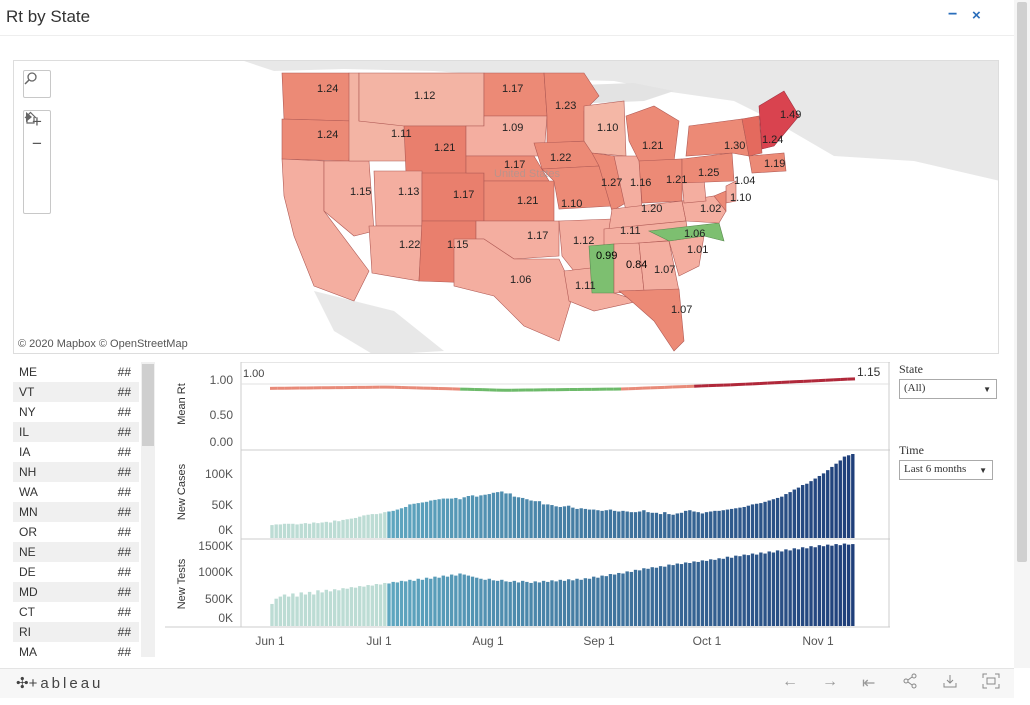  I want to click on state-list-row: VT ##, so click(76, 392).